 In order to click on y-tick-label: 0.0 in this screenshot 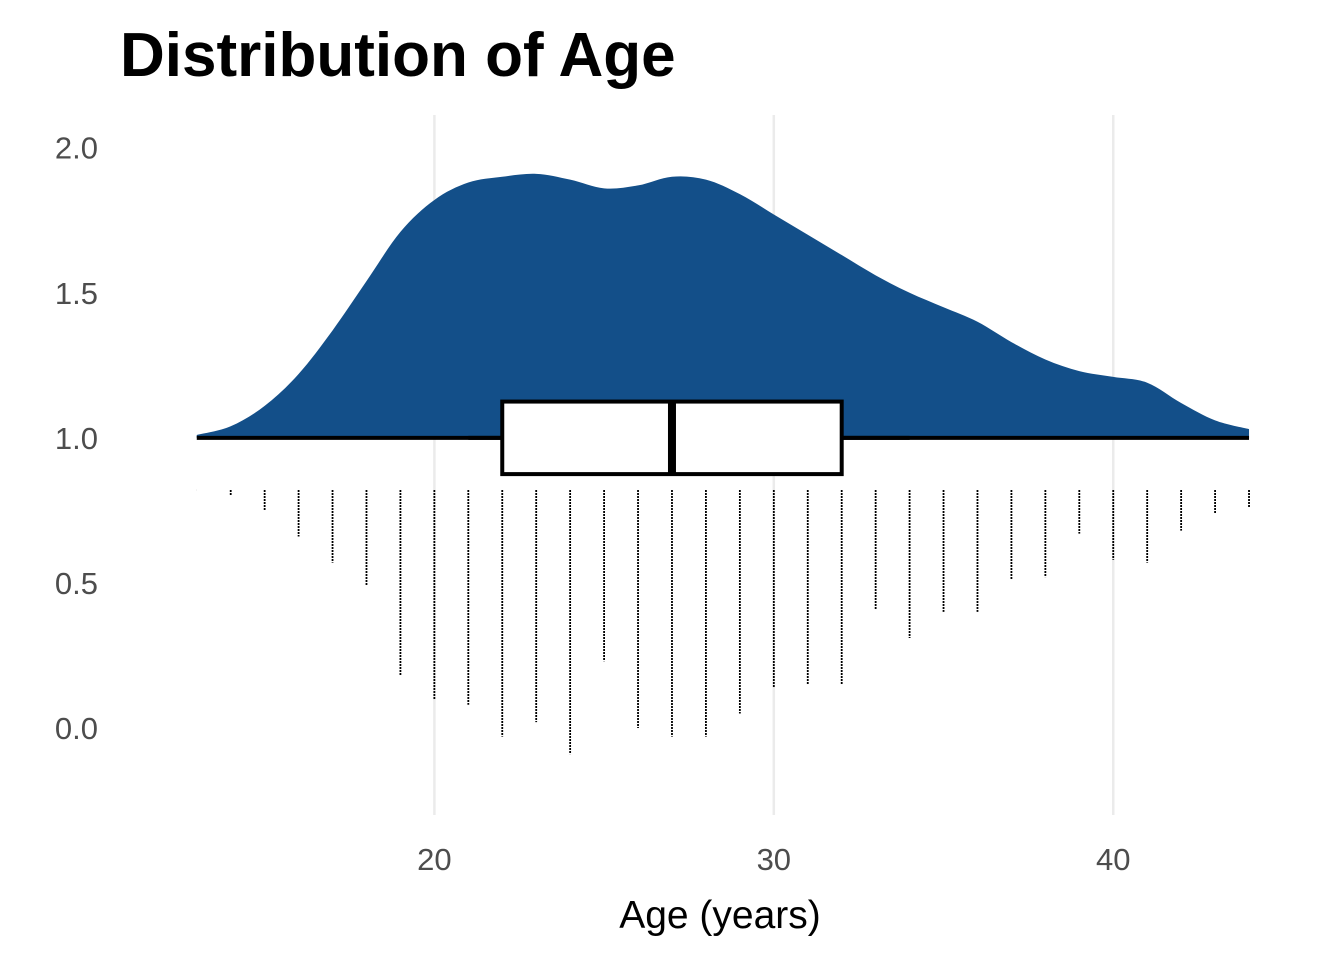, I will do `click(76, 728)`.